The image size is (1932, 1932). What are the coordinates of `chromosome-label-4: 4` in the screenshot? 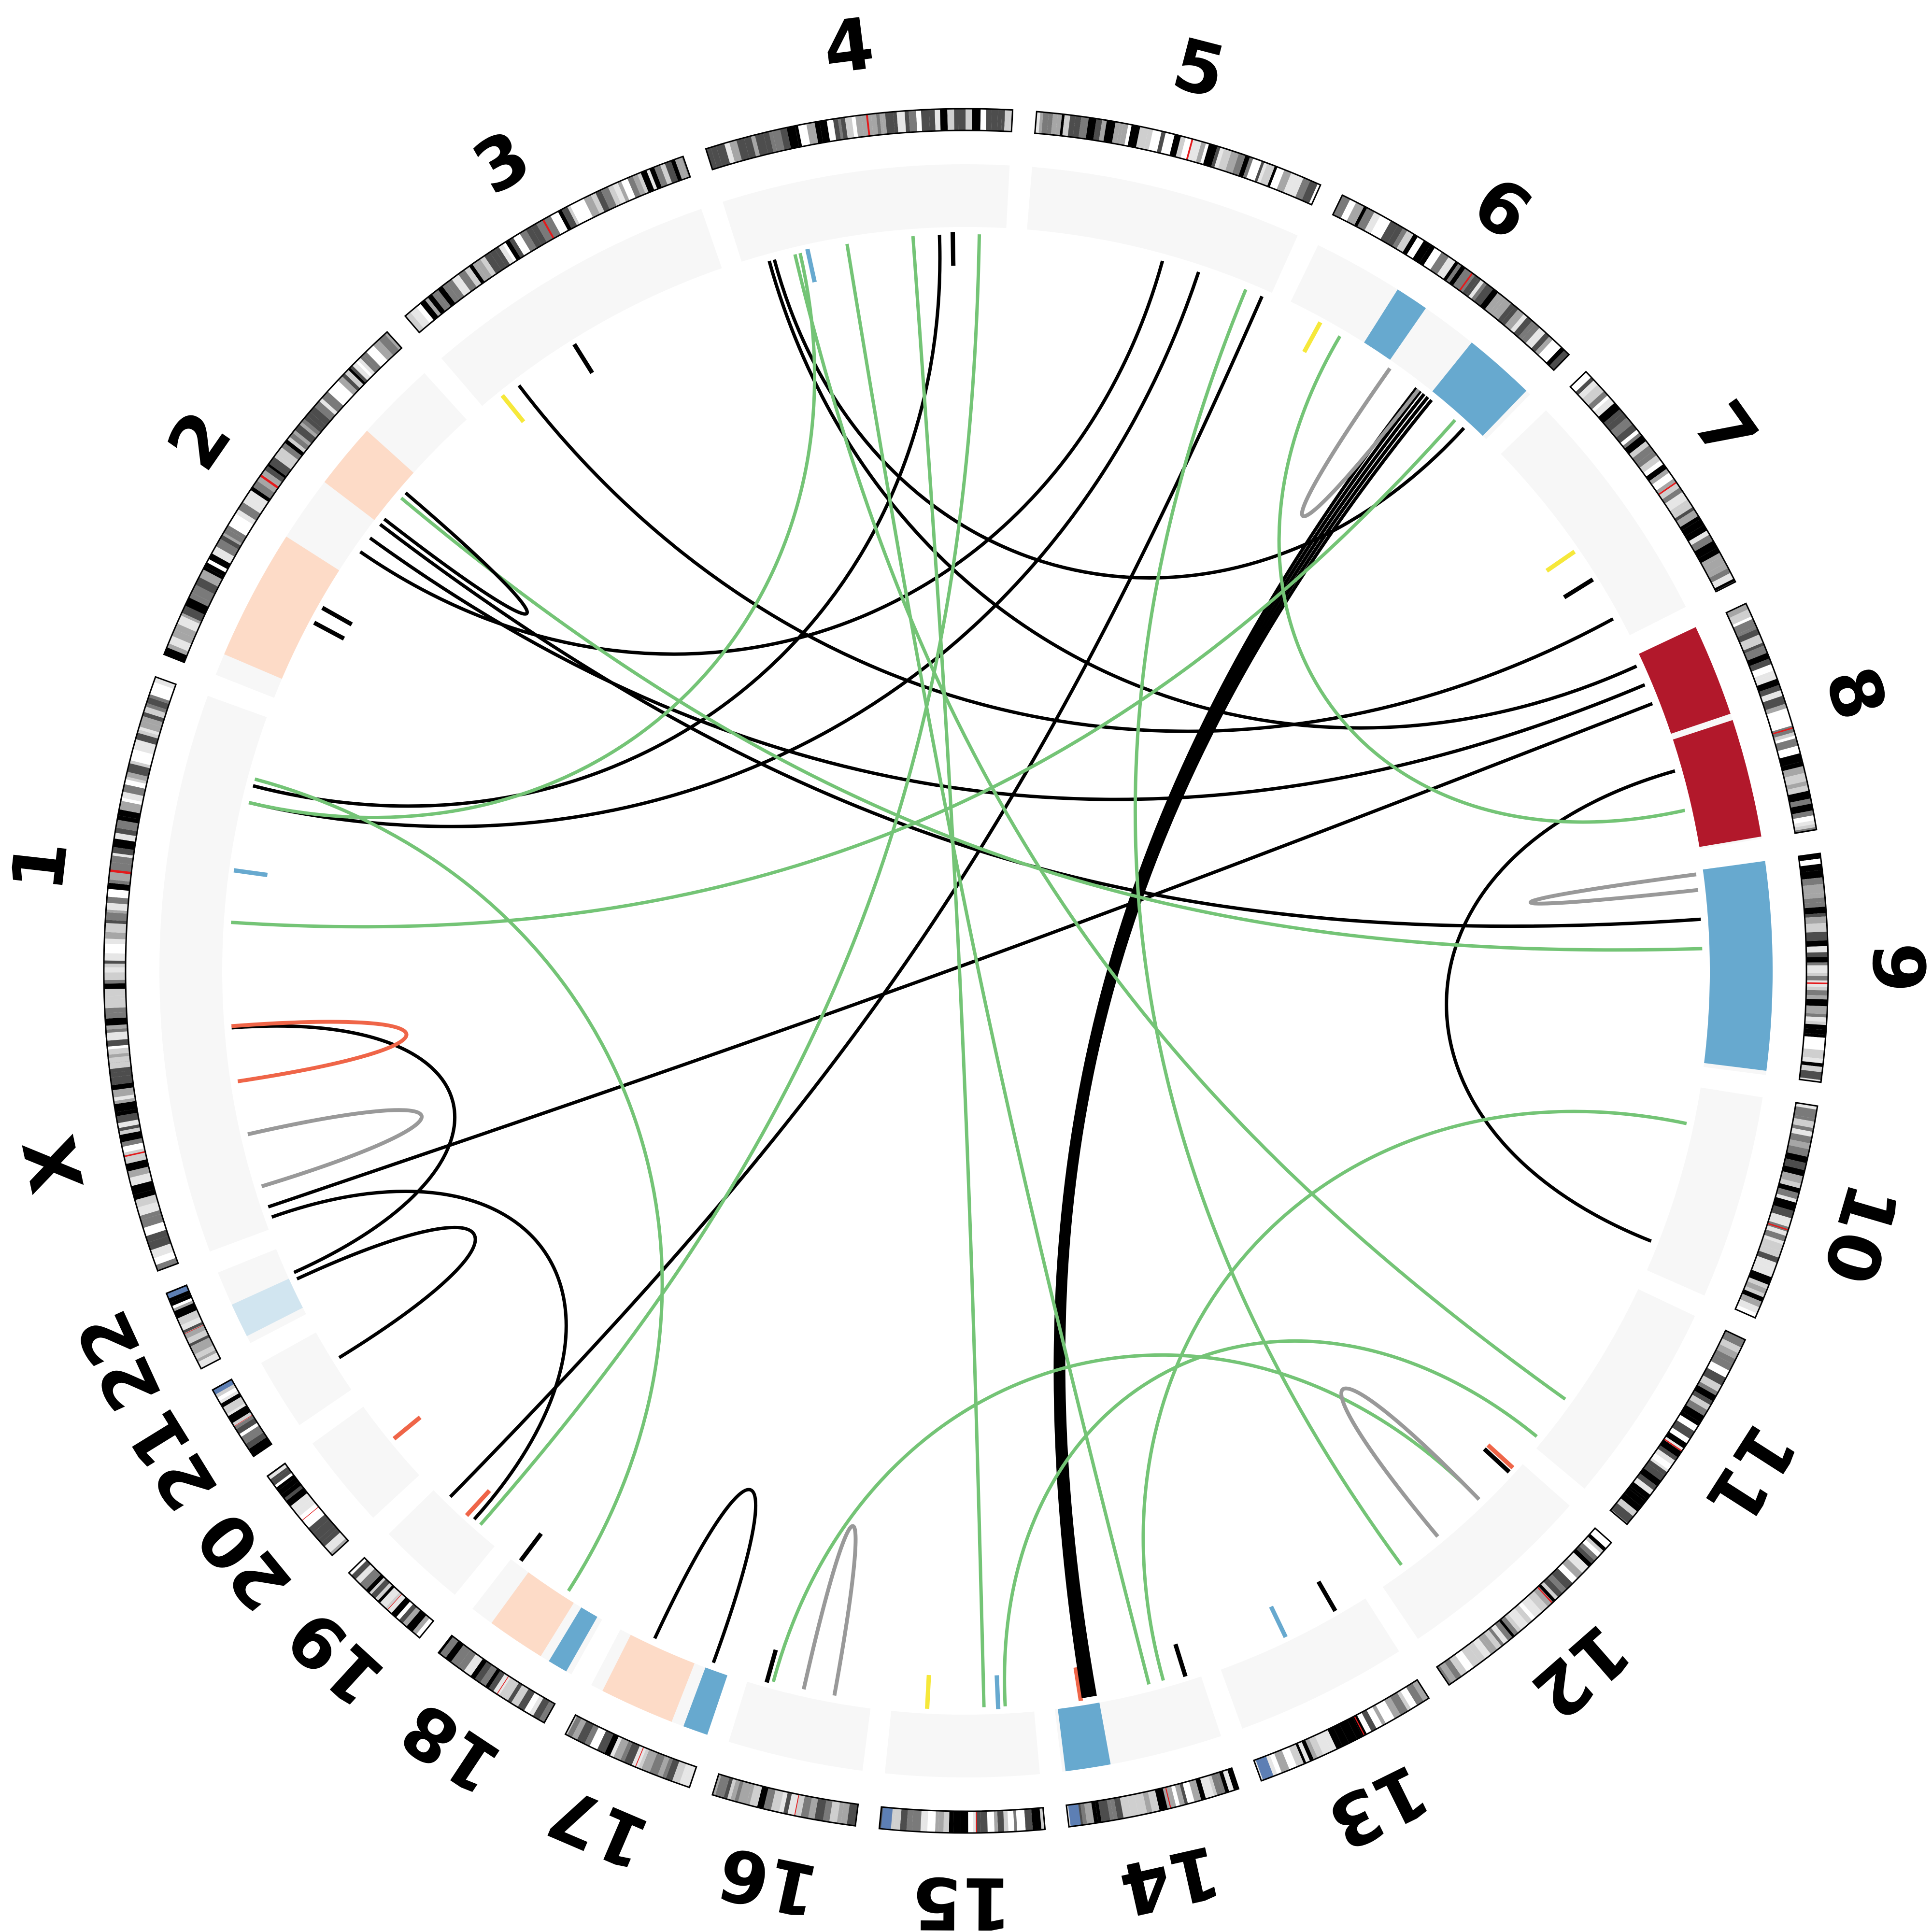 It's located at (849, 46).